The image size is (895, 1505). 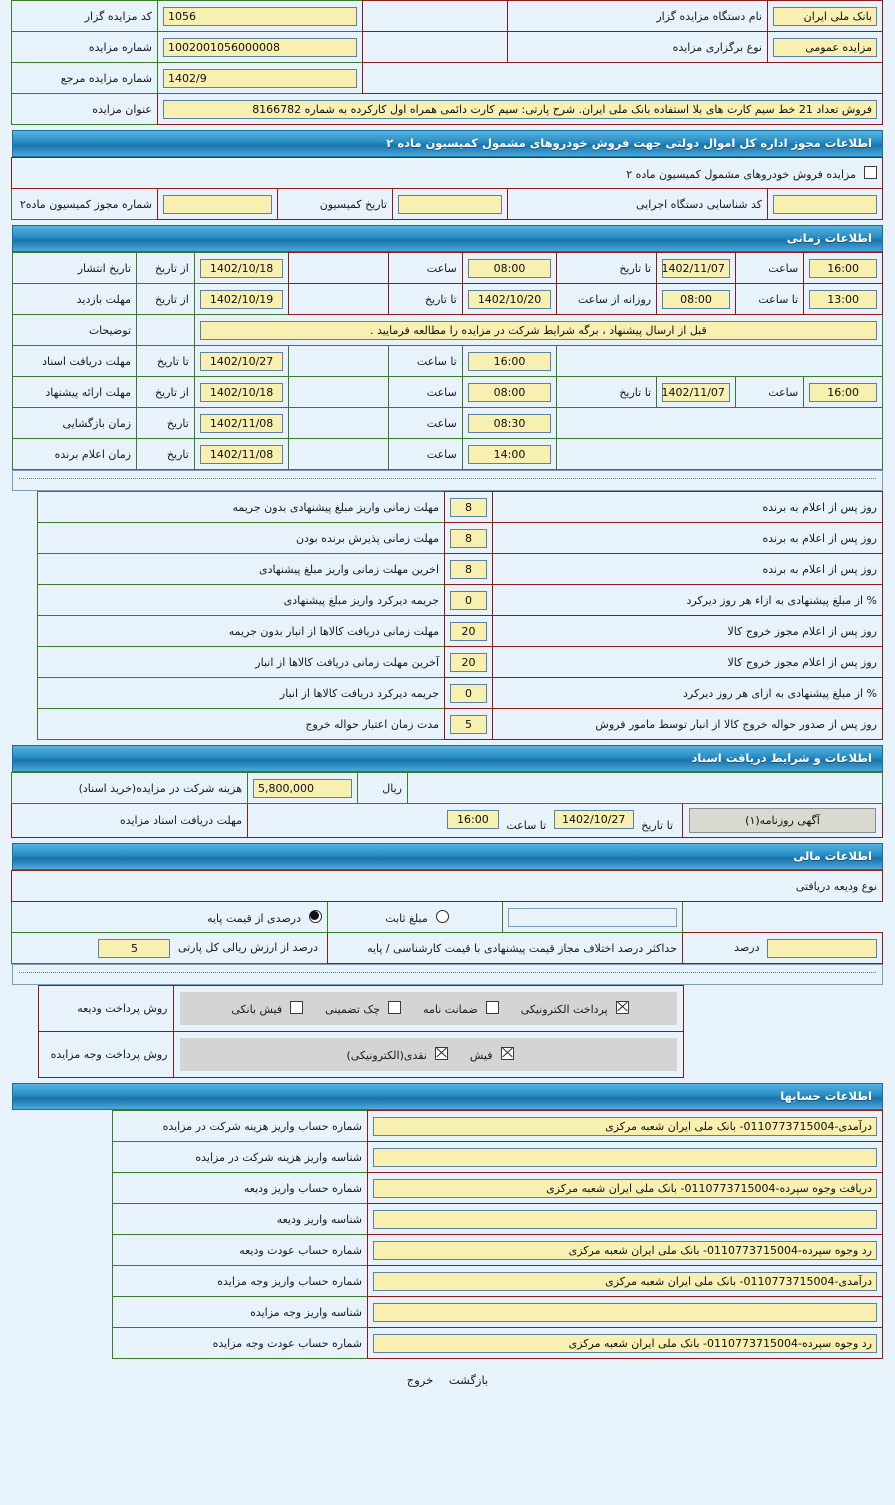 I want to click on auctioneer-code-label: کد مزایده گزار, so click(x=84, y=16).